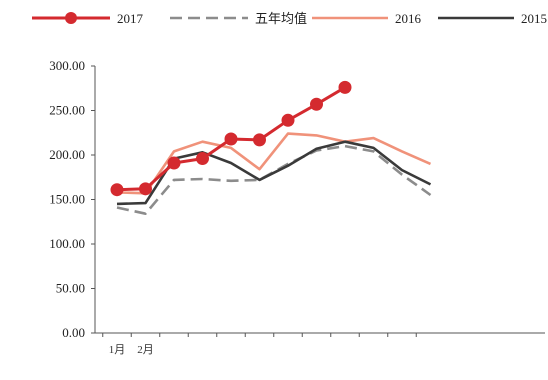 The image size is (548, 380). Describe the element at coordinates (281, 18) in the screenshot. I see `legend-label: 五年均值` at that location.